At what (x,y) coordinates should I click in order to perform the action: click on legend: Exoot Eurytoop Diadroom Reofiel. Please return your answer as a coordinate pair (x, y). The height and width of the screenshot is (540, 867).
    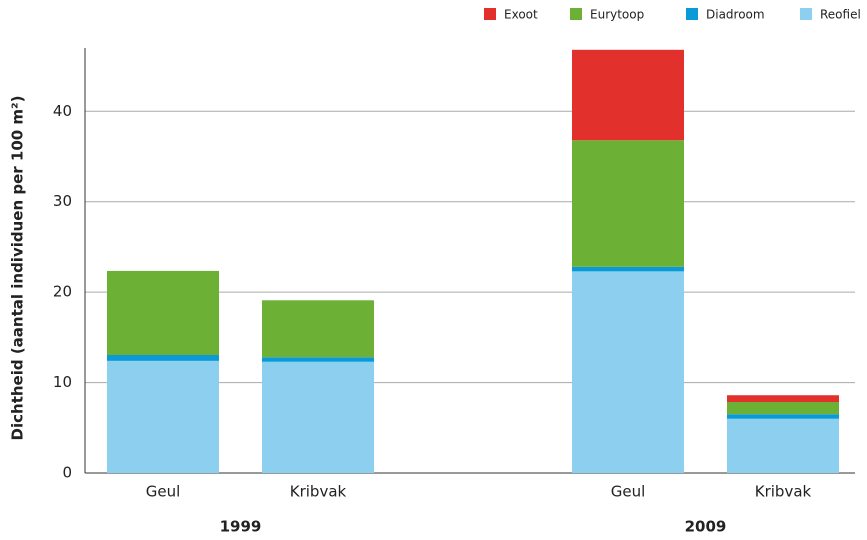
    Looking at the image, I should click on (672, 15).